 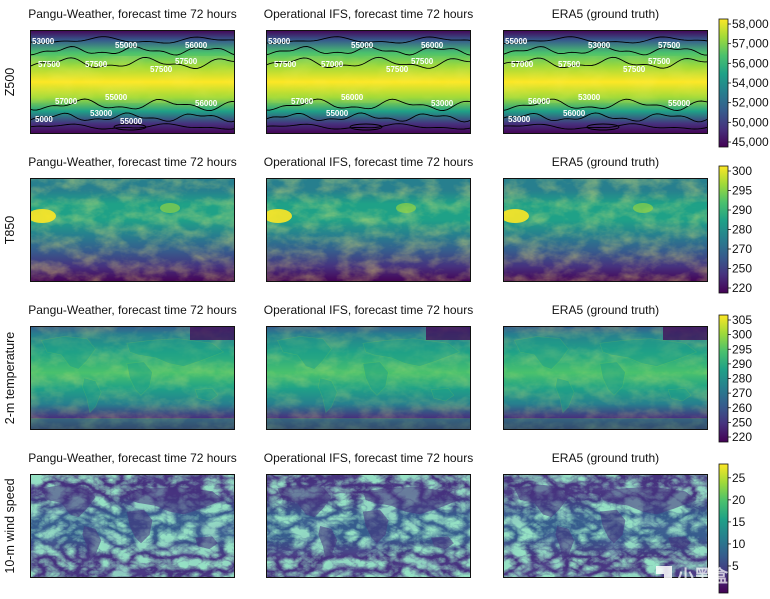 I want to click on colorbar-tick-label: 45,000, so click(x=750, y=142).